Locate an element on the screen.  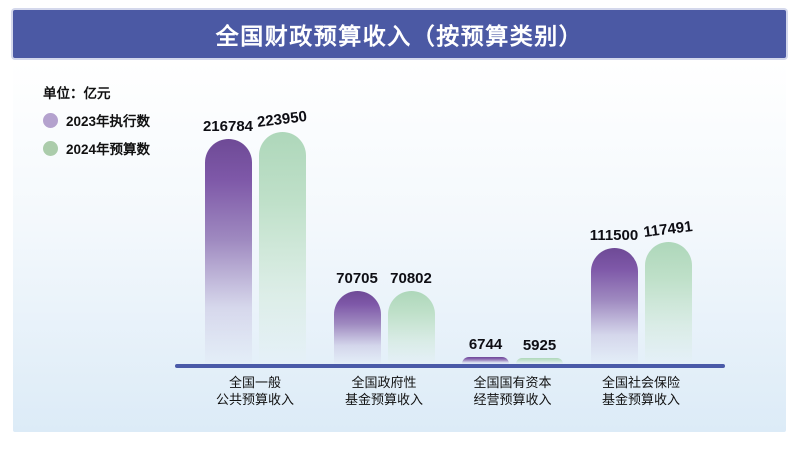
bar-2024年预算数-全国国有资本经营预算收入 is located at coordinates (539, 361).